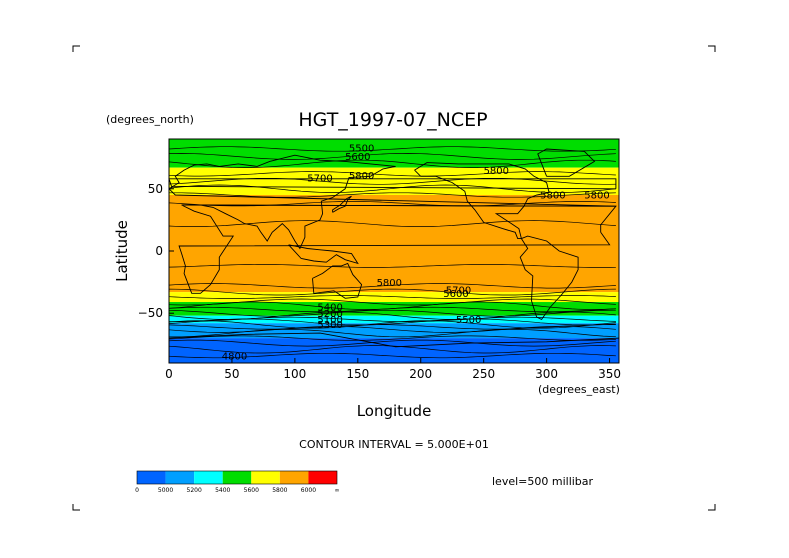  I want to click on x-tick-label: 350, so click(609, 374).